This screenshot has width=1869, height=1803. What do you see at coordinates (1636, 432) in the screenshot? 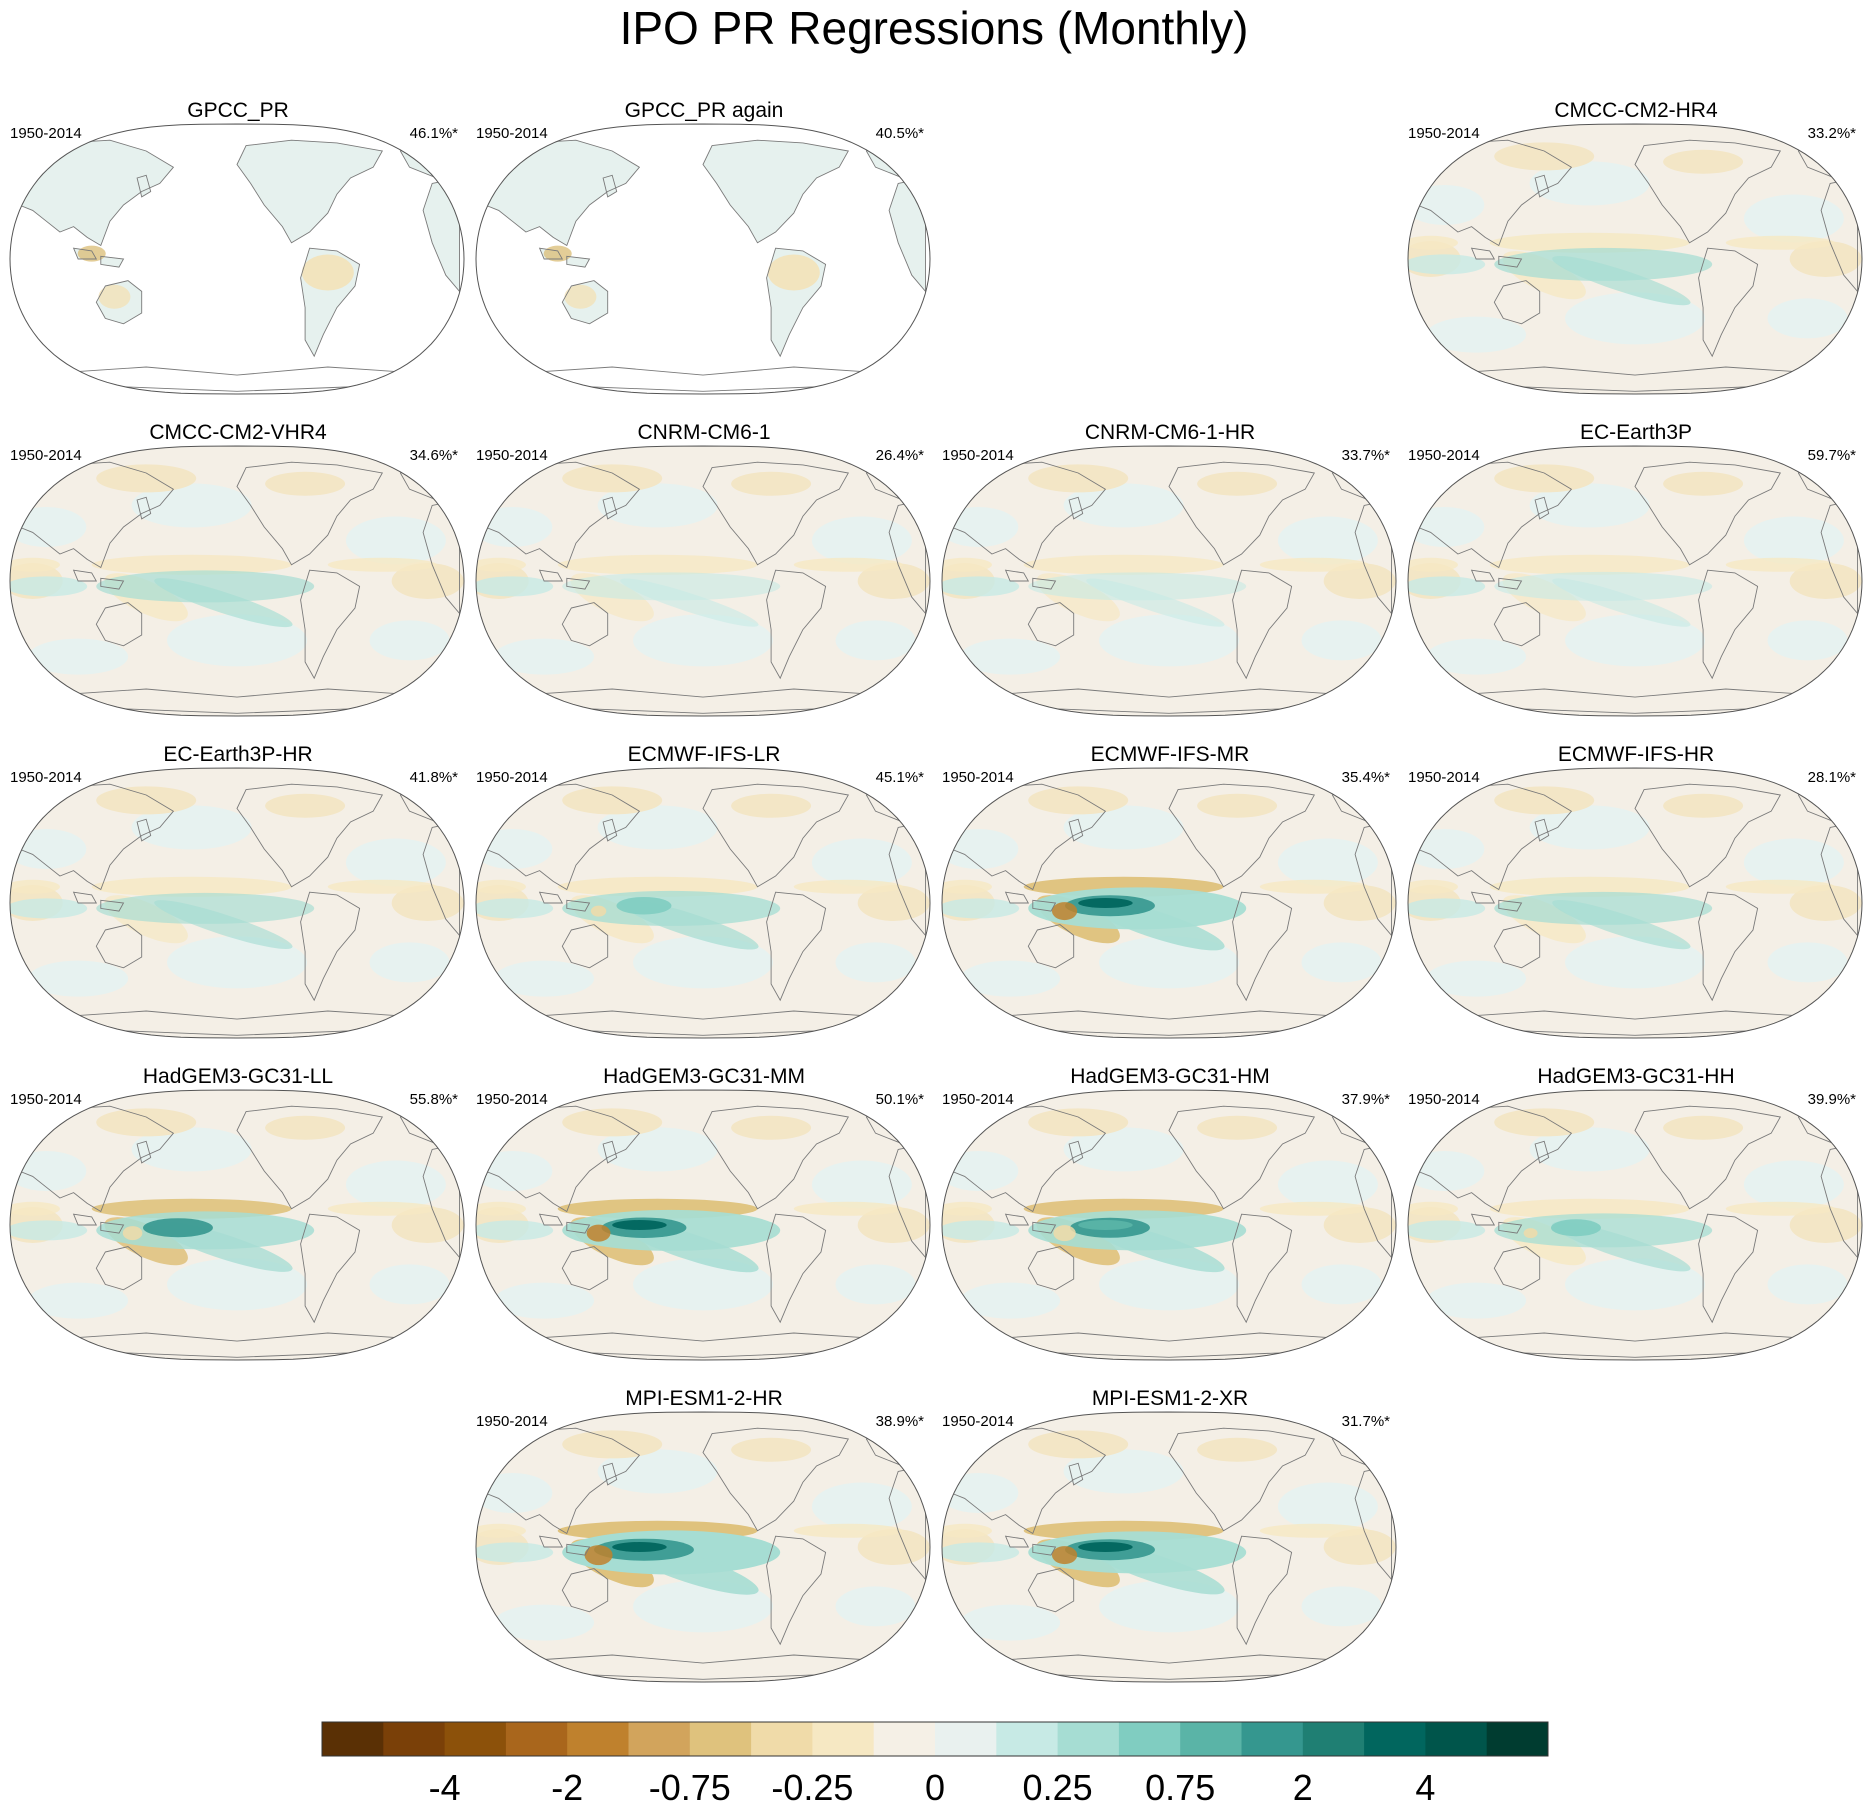
I see `panel-title: EC-Earth3P` at bounding box center [1636, 432].